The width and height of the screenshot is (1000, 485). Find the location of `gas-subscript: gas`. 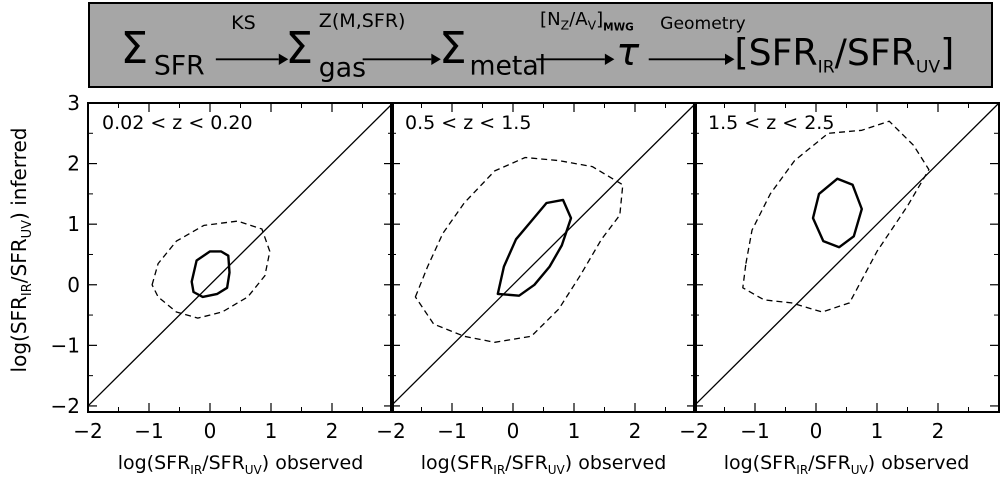

gas-subscript: gas is located at coordinates (342, 67).